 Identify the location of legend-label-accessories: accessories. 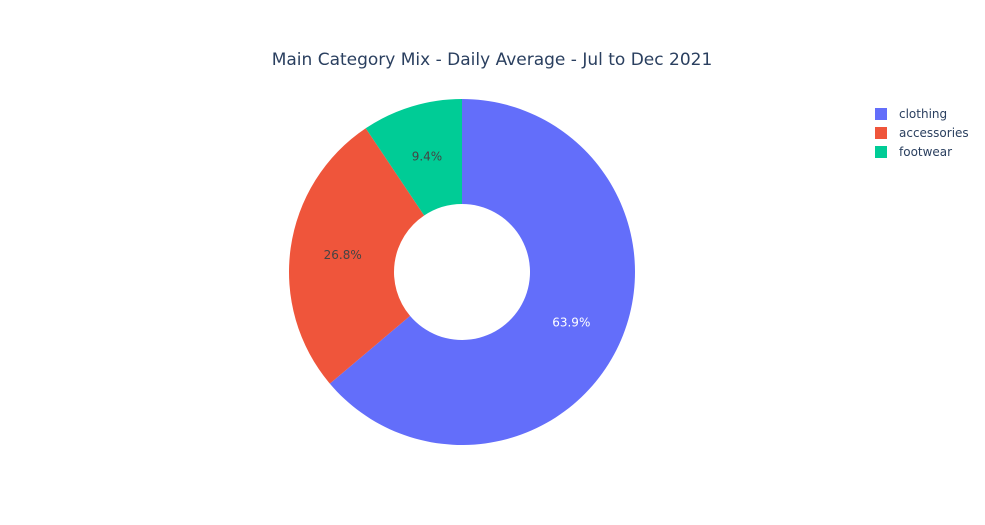
(934, 133).